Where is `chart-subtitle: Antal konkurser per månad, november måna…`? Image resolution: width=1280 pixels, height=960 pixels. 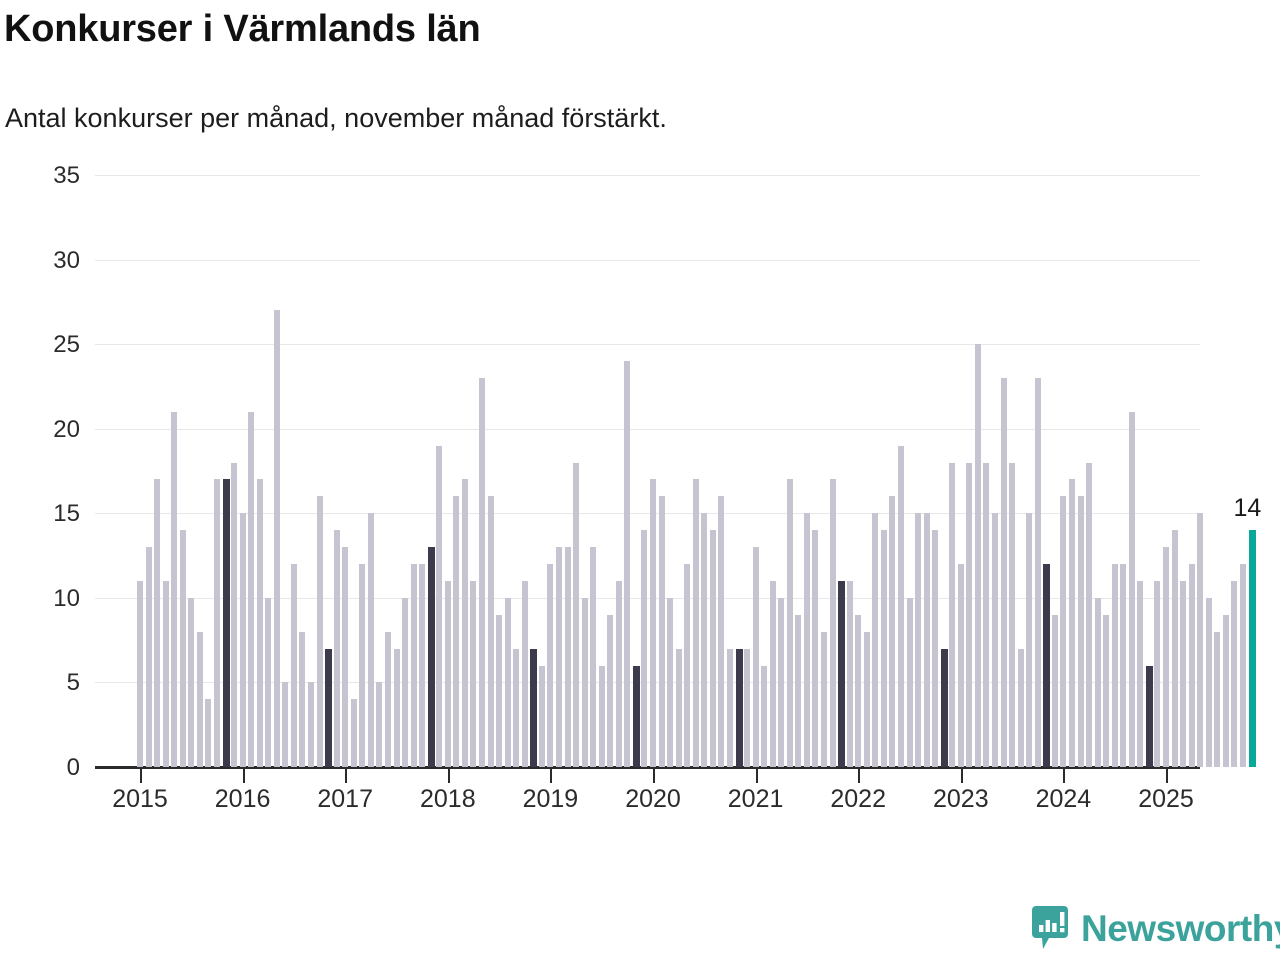 chart-subtitle: Antal konkurser per månad, november måna… is located at coordinates (336, 118).